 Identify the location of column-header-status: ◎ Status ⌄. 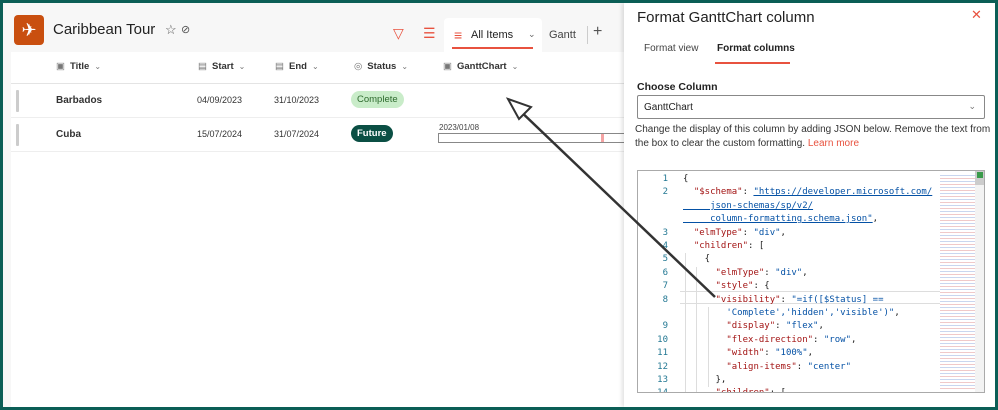
(381, 66).